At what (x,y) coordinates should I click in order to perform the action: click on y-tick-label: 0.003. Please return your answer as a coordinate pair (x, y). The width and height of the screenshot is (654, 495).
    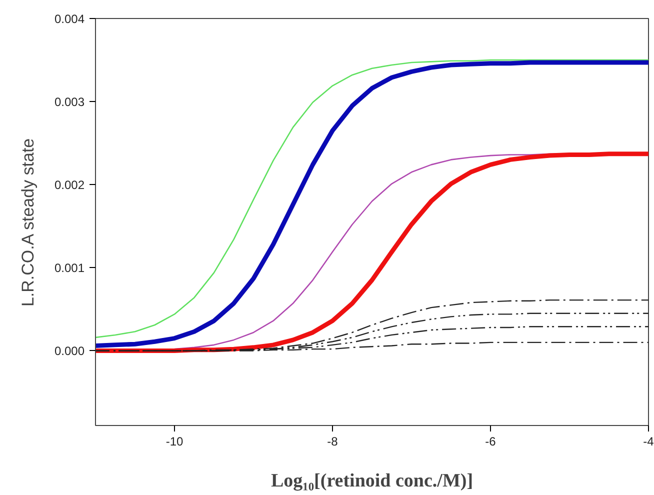
    Looking at the image, I should click on (69, 102).